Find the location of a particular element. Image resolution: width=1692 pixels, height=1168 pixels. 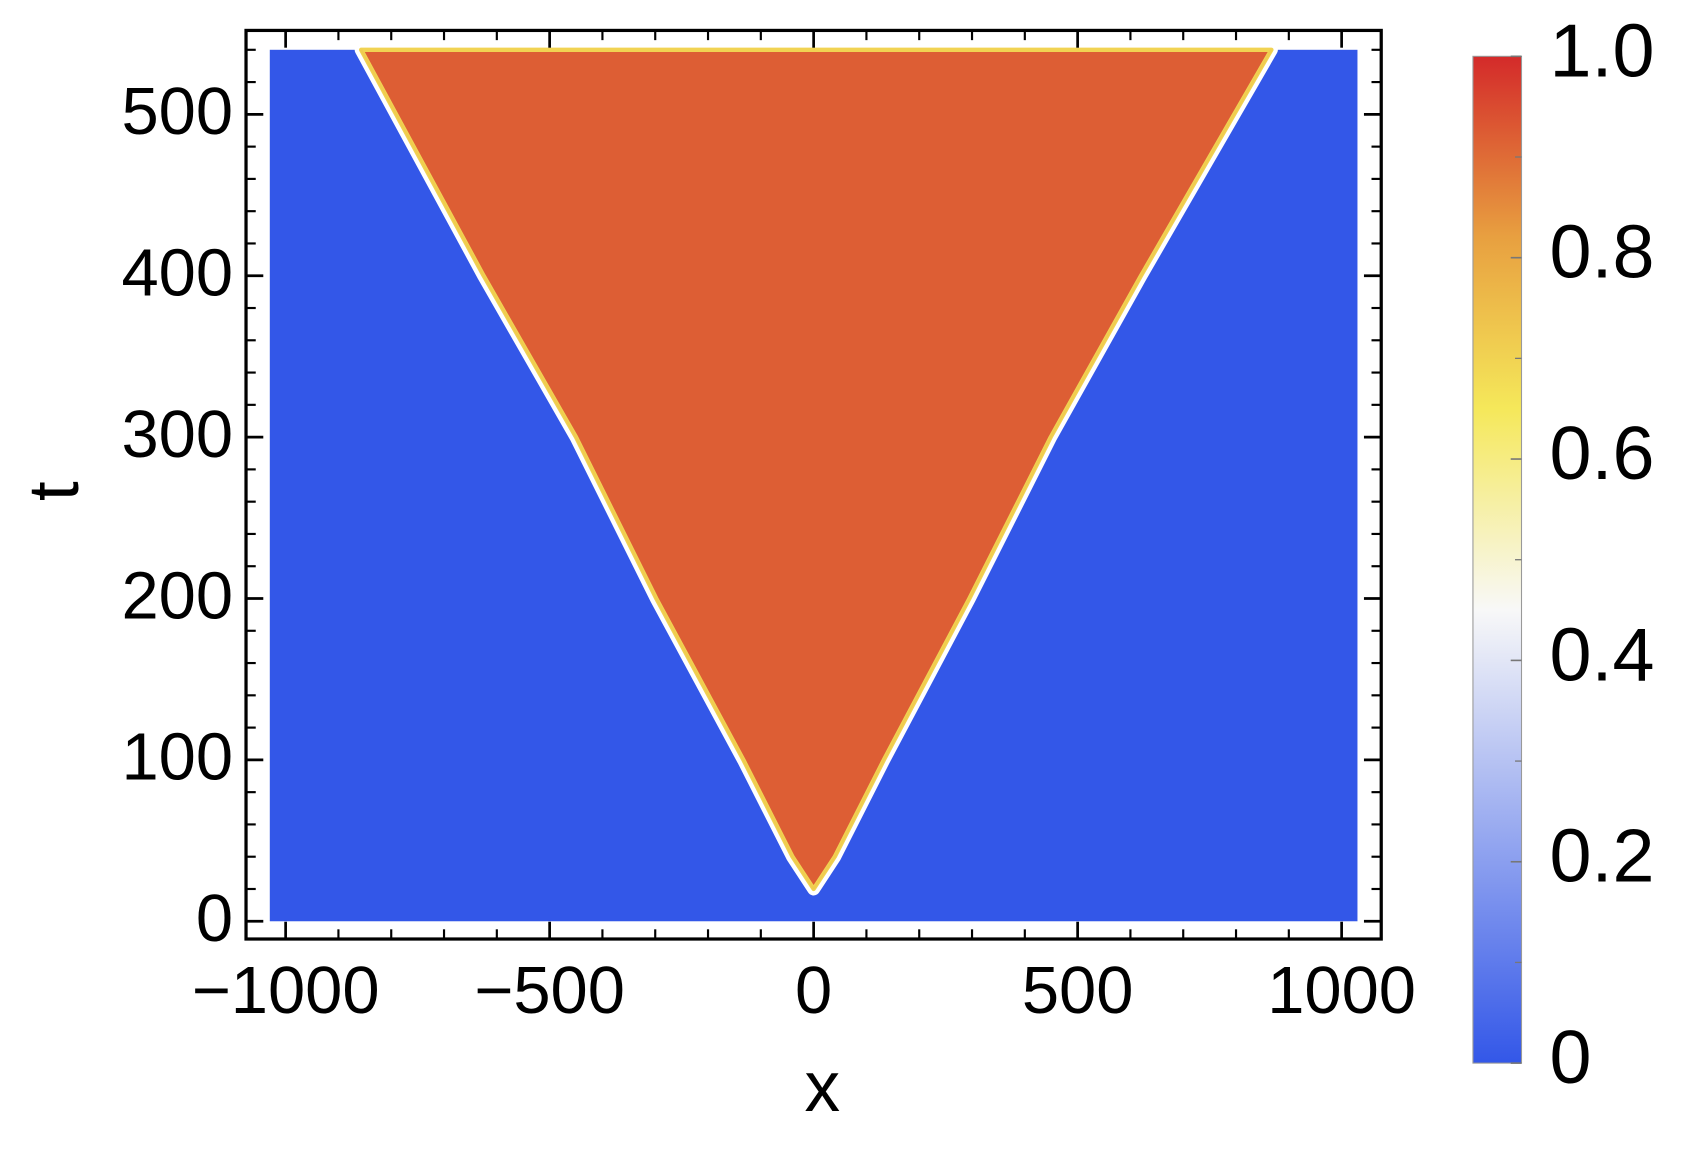

y-tick-label: 100 is located at coordinates (177, 757).